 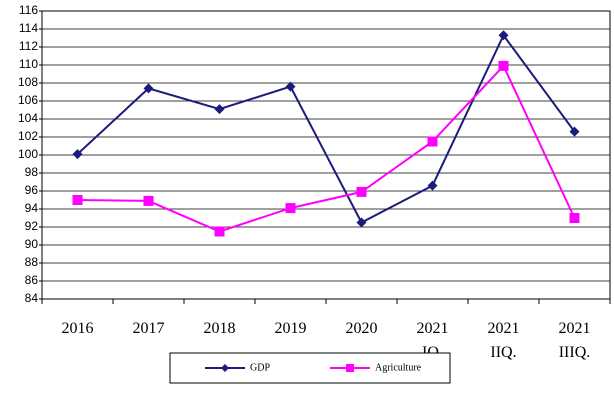 What do you see at coordinates (504, 340) in the screenshot?
I see `x-tick-label: 2021 IIQ.` at bounding box center [504, 340].